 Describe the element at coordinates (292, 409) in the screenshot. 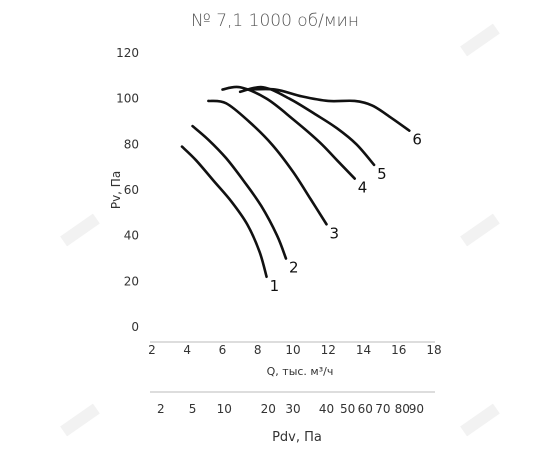

I see `secondary-tick-label: 30` at that location.